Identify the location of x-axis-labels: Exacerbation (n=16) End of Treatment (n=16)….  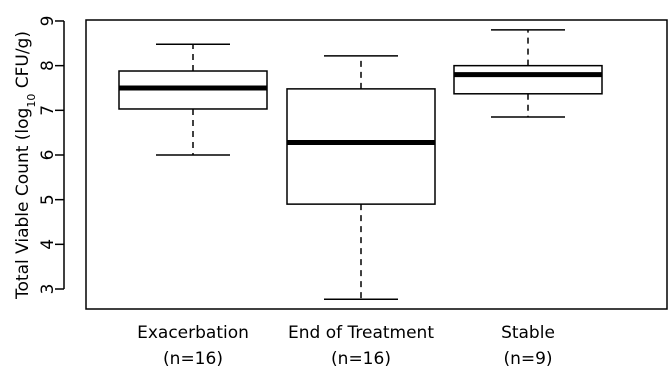
(346, 346).